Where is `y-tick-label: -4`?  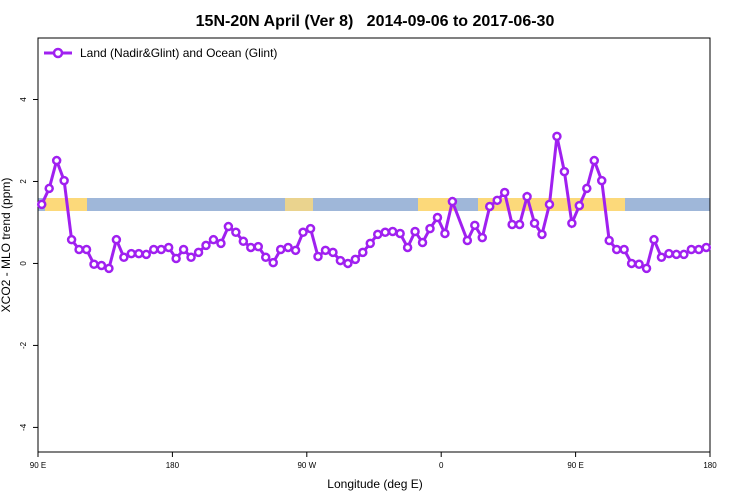 y-tick-label: -4 is located at coordinates (23, 427).